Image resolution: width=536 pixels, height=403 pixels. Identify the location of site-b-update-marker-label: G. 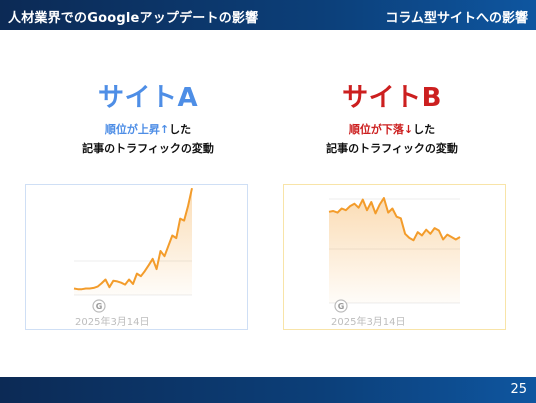
(341, 306).